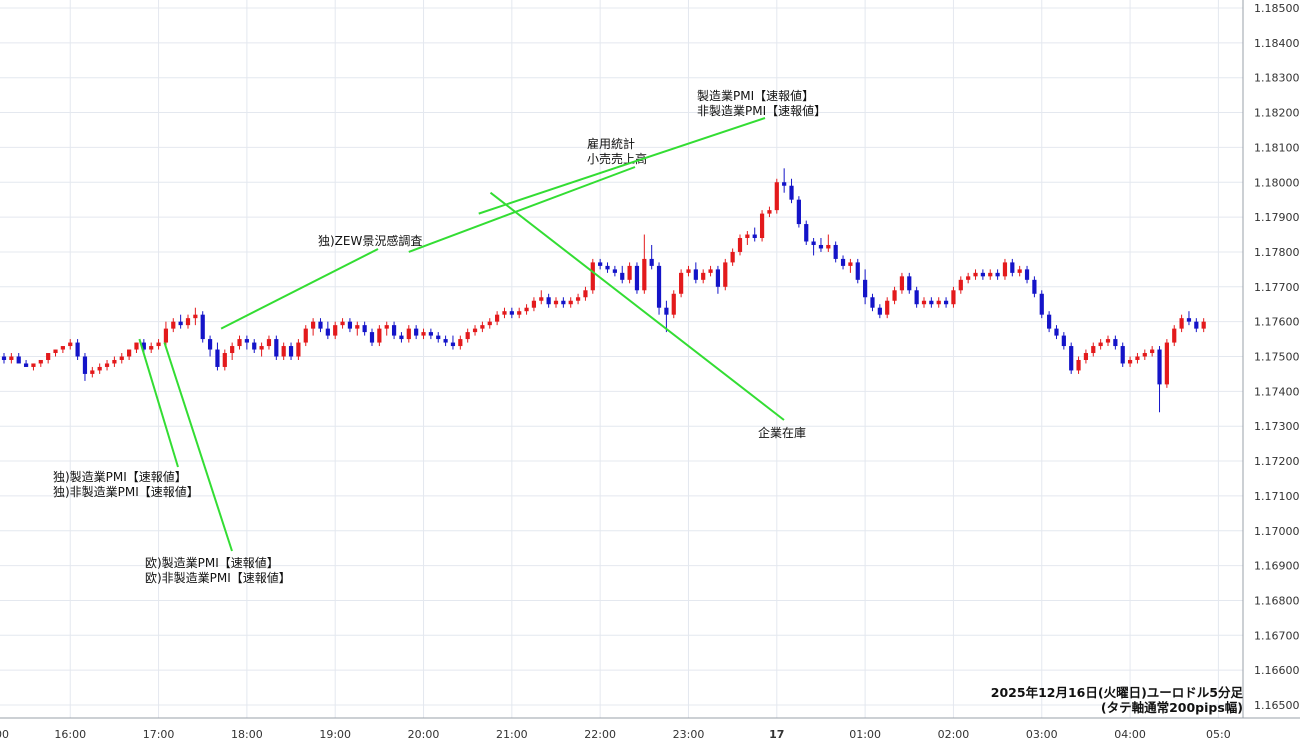 The height and width of the screenshot is (749, 1300). I want to click on y-tick-label: 1.18200, so click(1277, 113).